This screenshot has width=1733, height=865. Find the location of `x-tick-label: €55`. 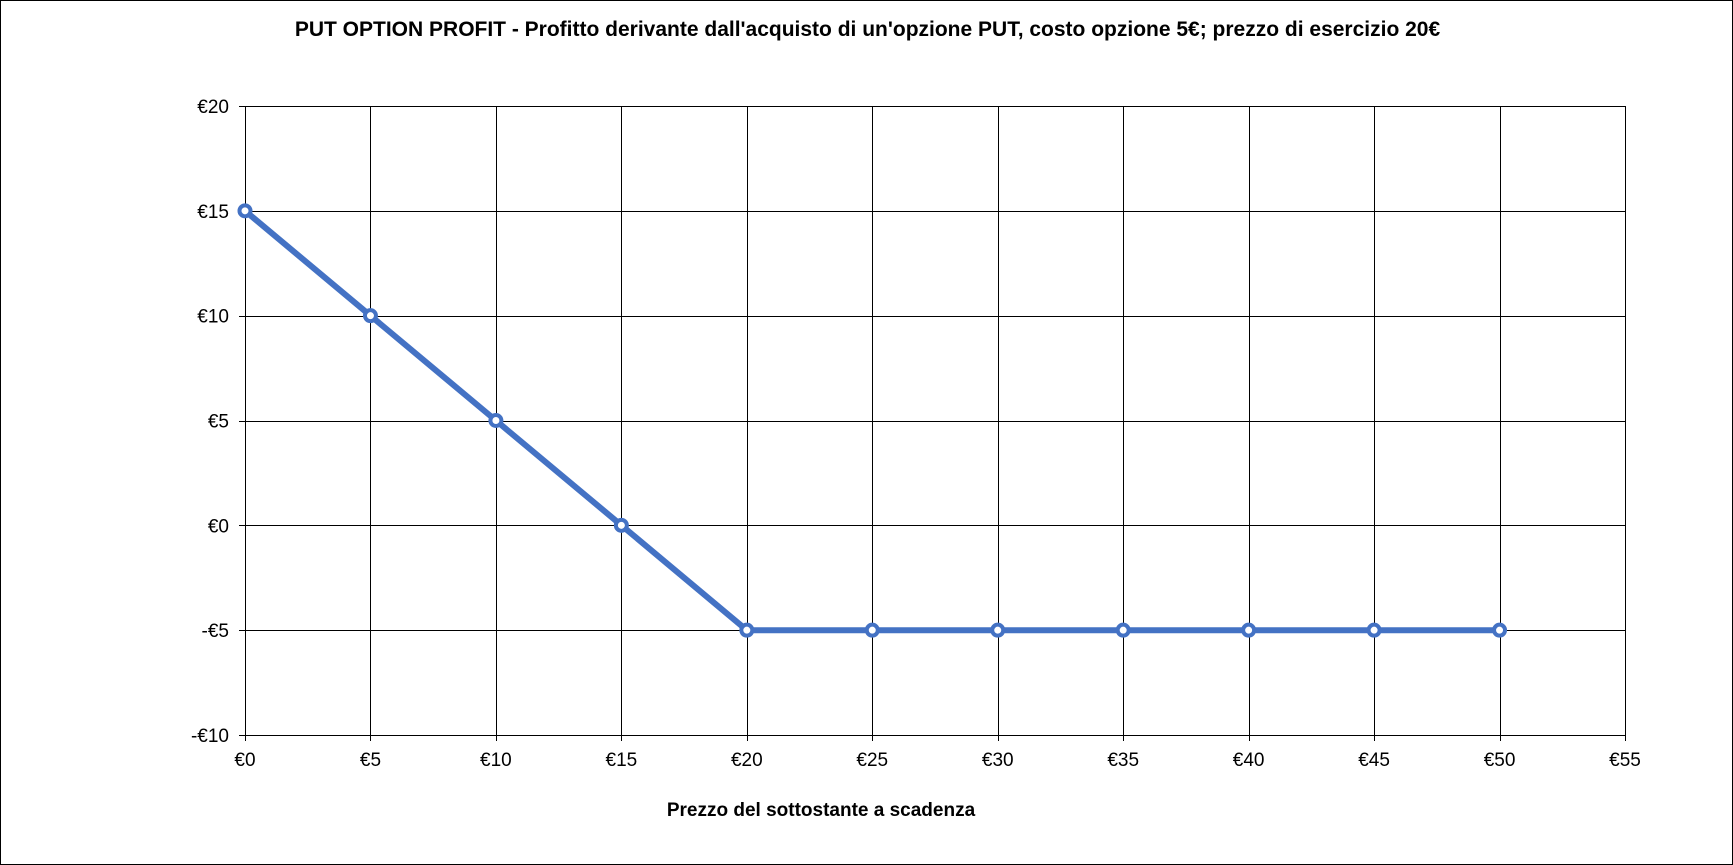

x-tick-label: €55 is located at coordinates (1625, 760).